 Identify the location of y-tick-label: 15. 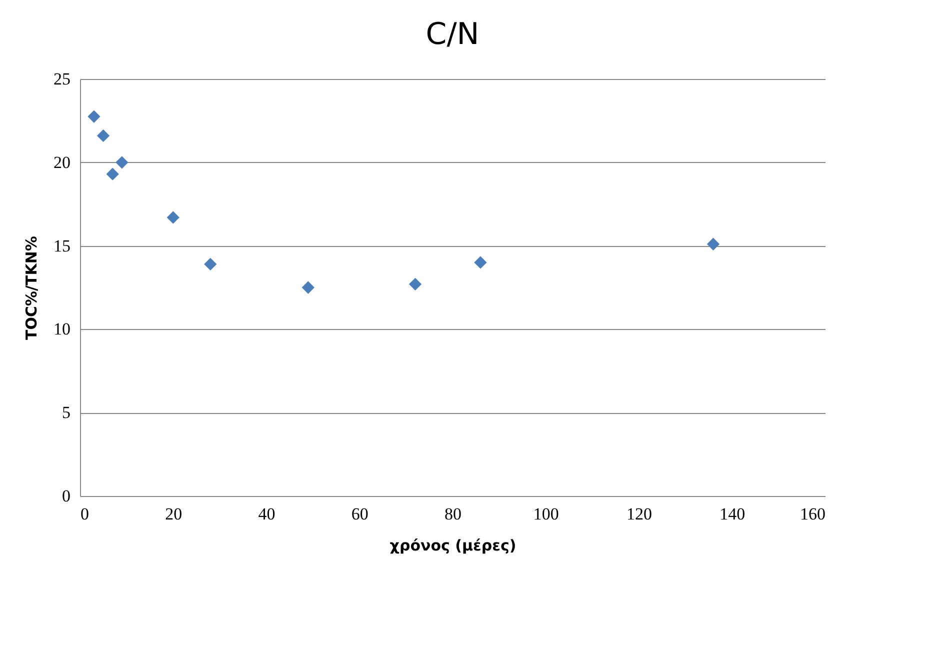
(62, 246).